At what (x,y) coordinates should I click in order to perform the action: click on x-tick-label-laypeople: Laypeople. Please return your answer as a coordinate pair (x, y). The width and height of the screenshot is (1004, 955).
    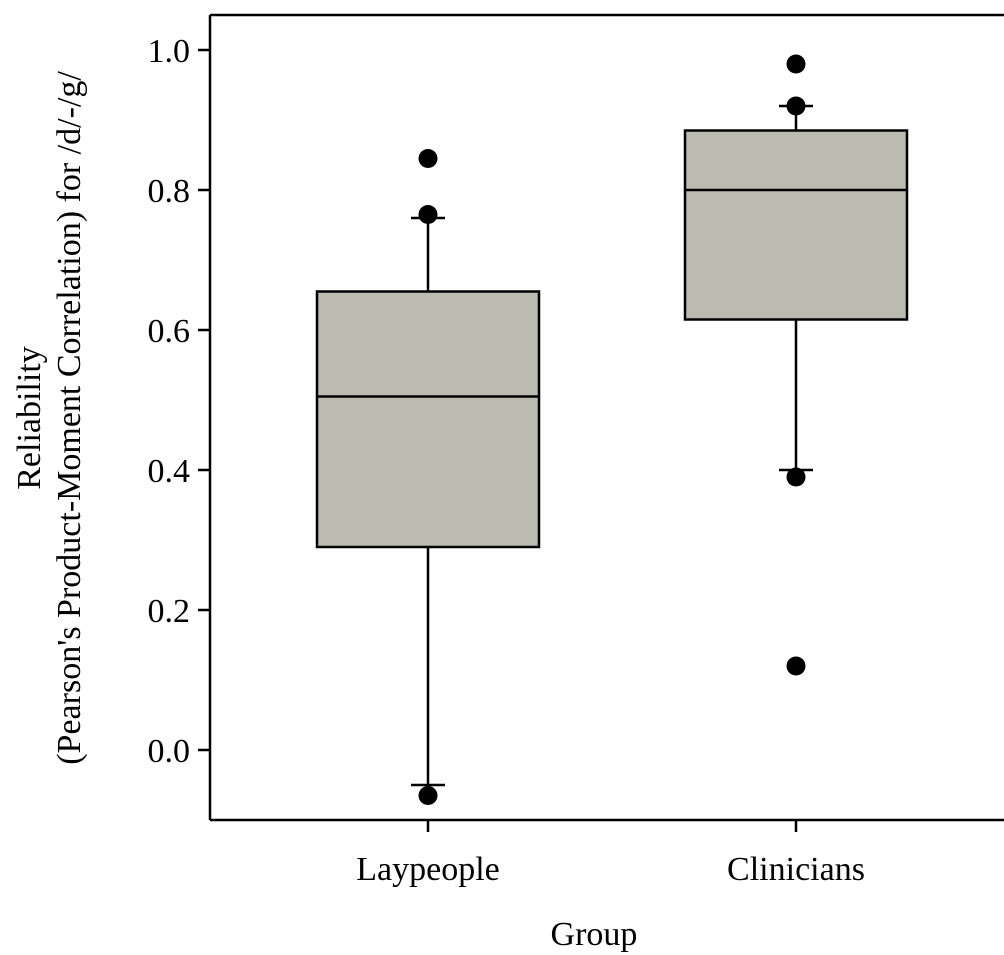
    Looking at the image, I should click on (428, 869).